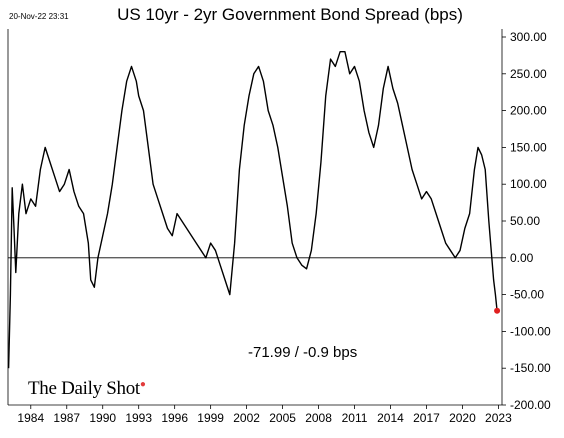  Describe the element at coordinates (390, 418) in the screenshot. I see `x-tick-label: 2014` at that location.